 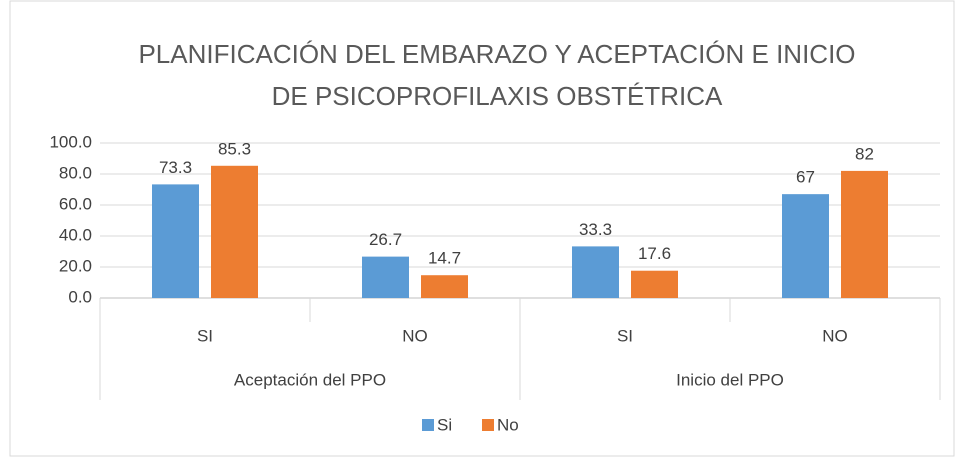 I want to click on y-tick-label: 100.0, so click(x=70, y=141).